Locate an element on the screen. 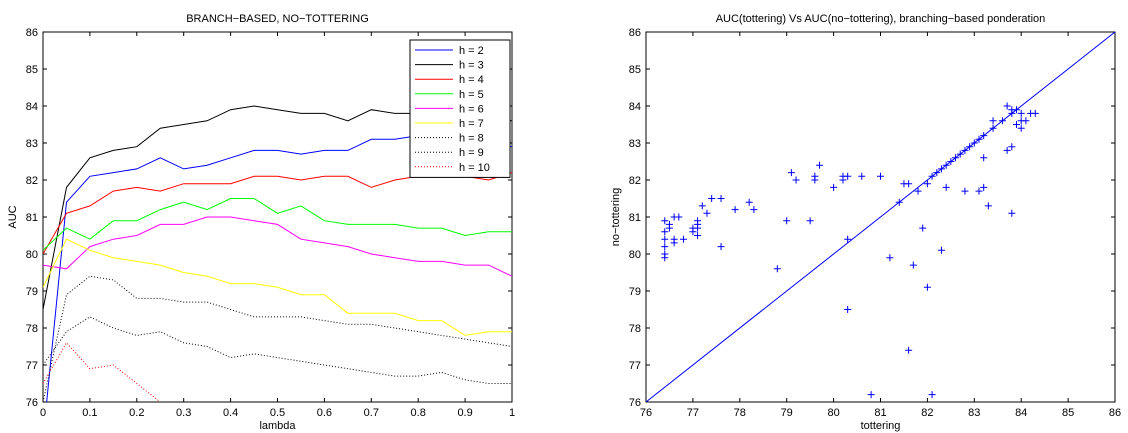  x-tick-label: 84 is located at coordinates (1021, 413).